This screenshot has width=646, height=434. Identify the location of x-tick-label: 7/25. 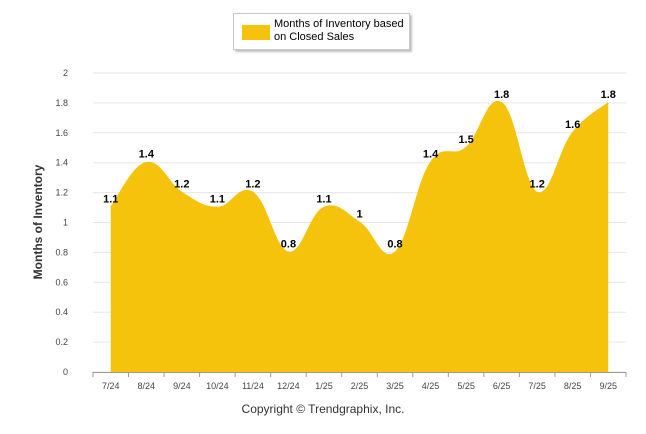
(537, 386).